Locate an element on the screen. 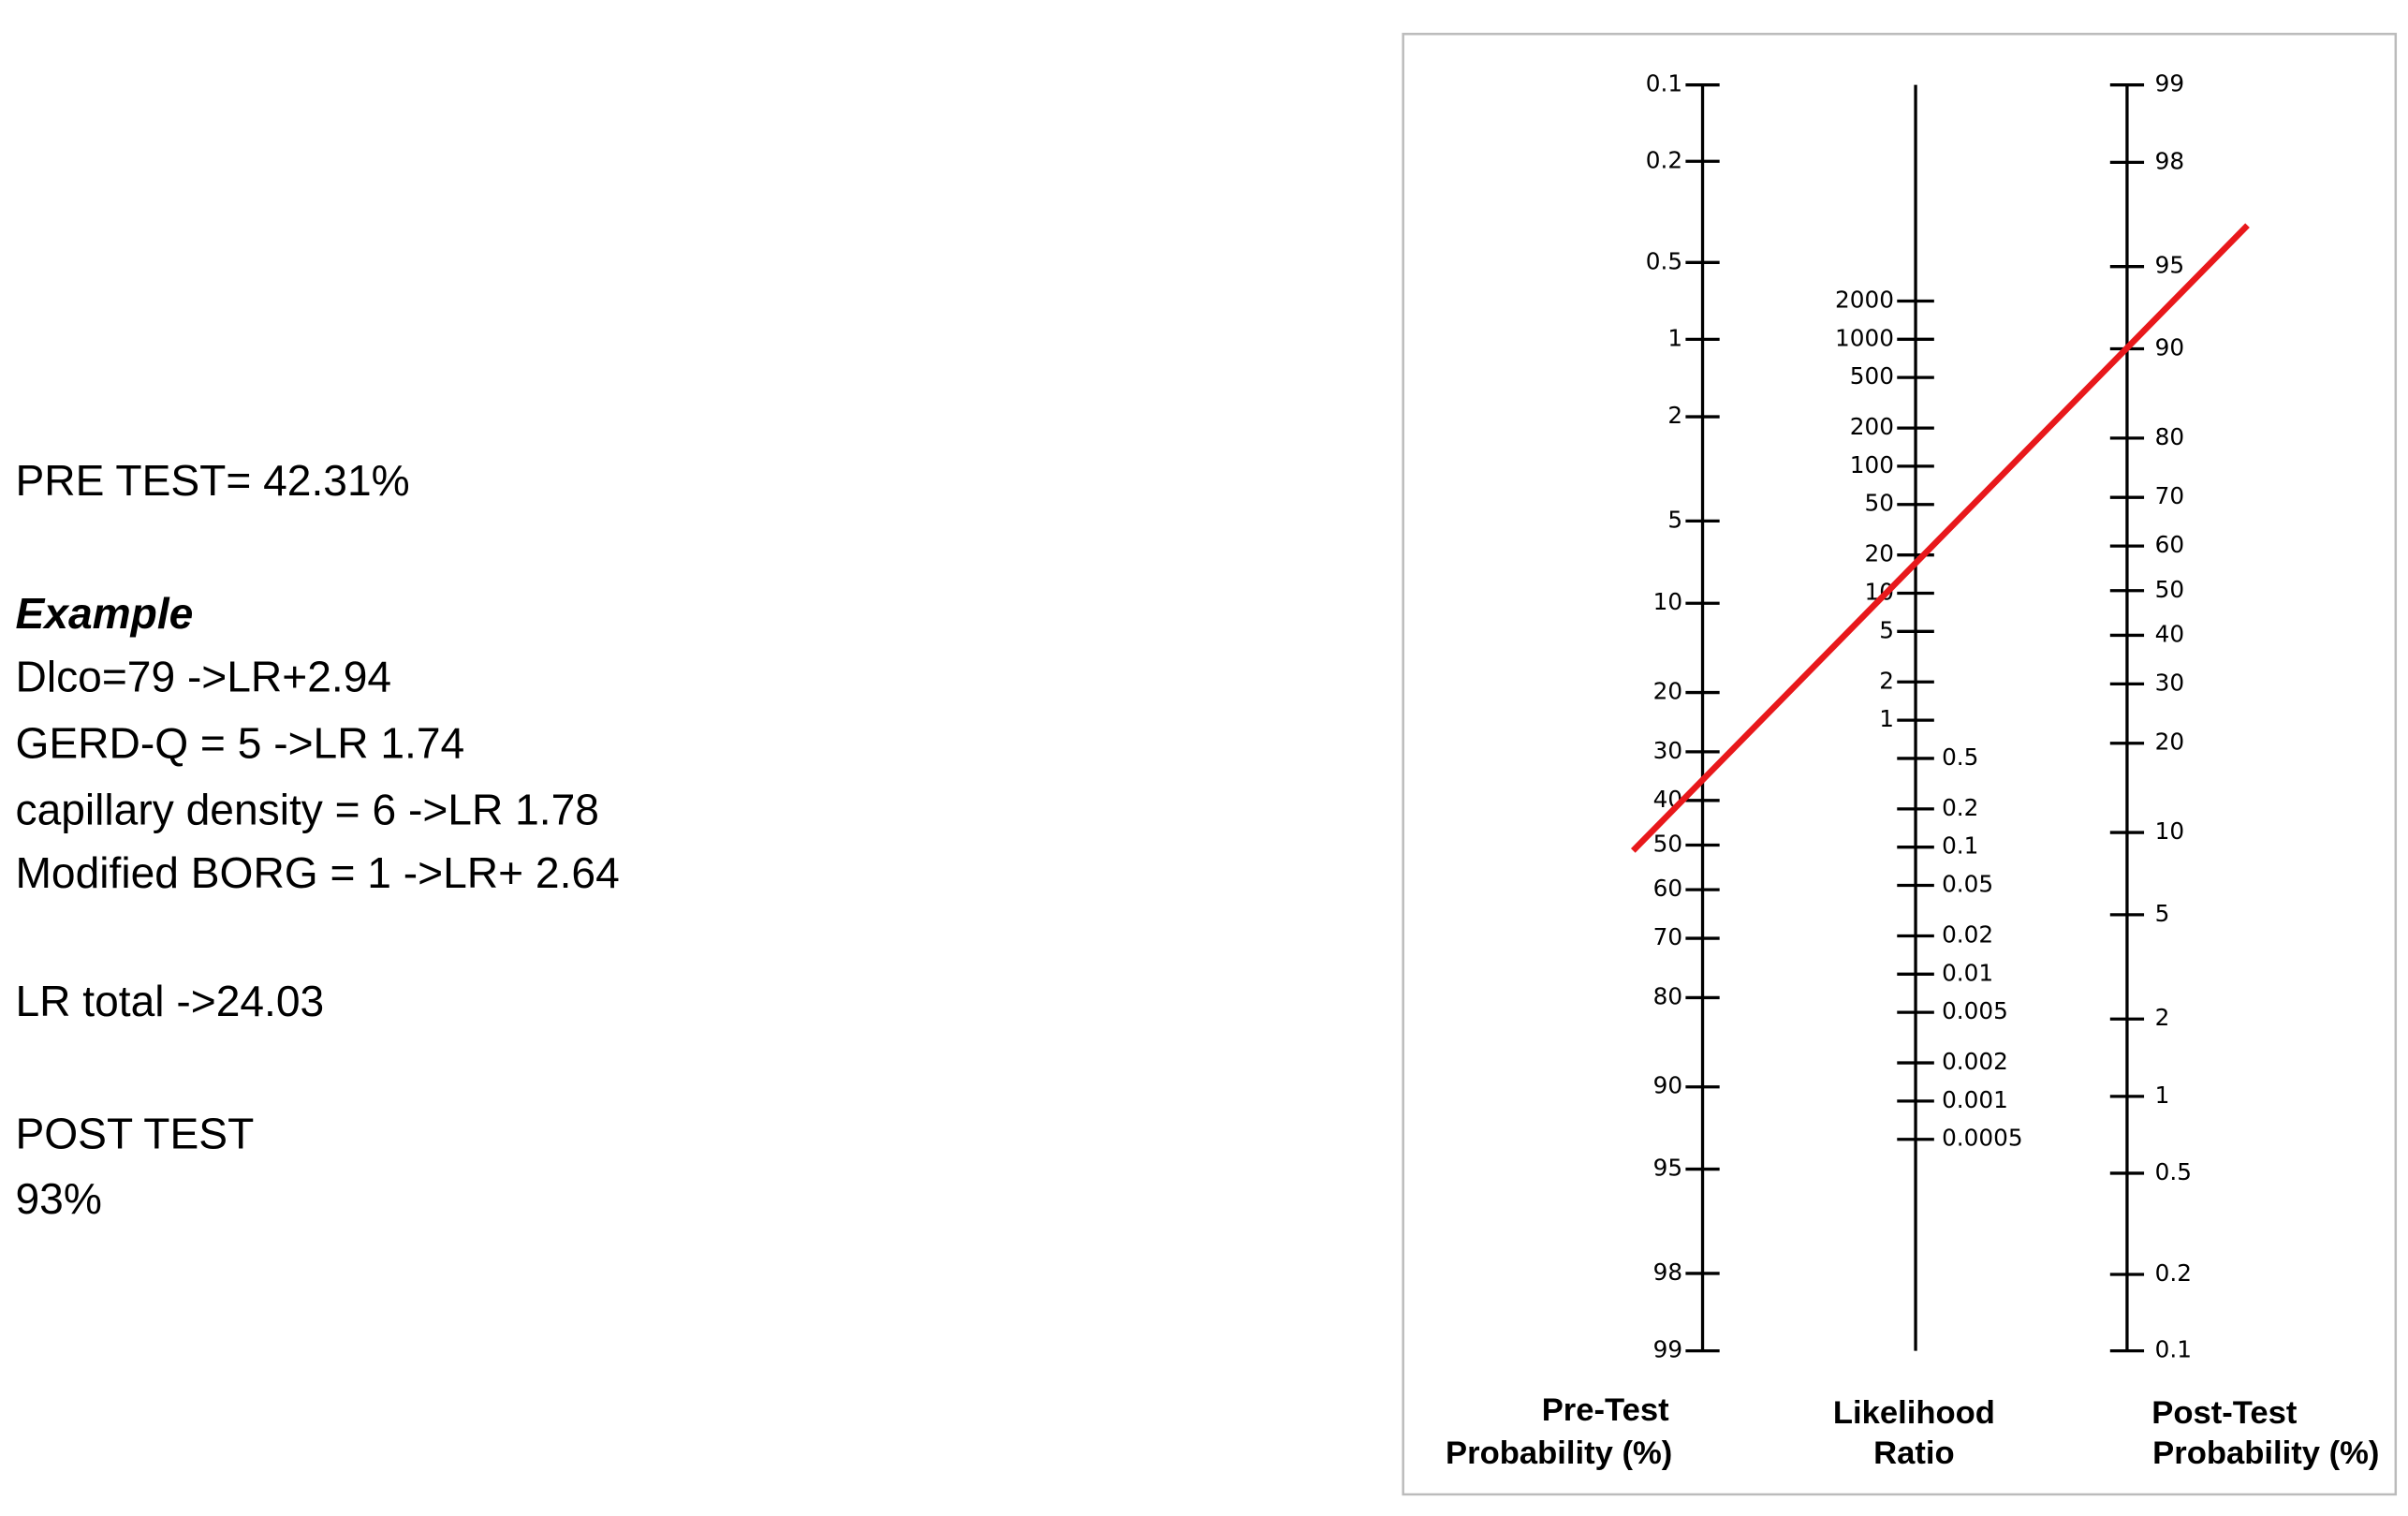  lr-total: LR total ->24.03 is located at coordinates (169, 1001).